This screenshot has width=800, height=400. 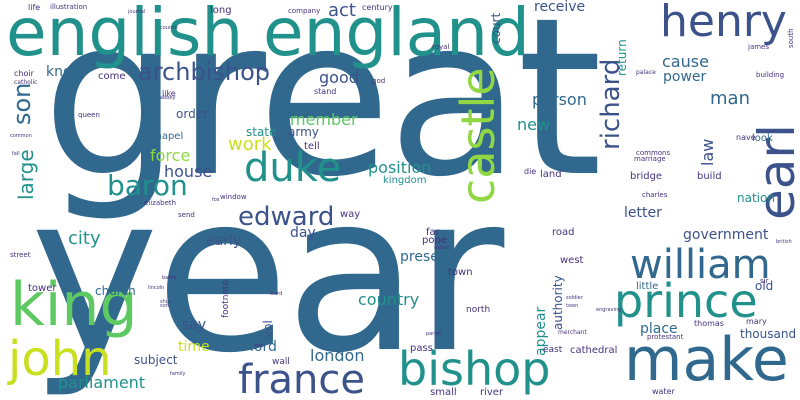 What do you see at coordinates (160, 203) in the screenshot?
I see `word-elizabeth: elizabeth` at bounding box center [160, 203].